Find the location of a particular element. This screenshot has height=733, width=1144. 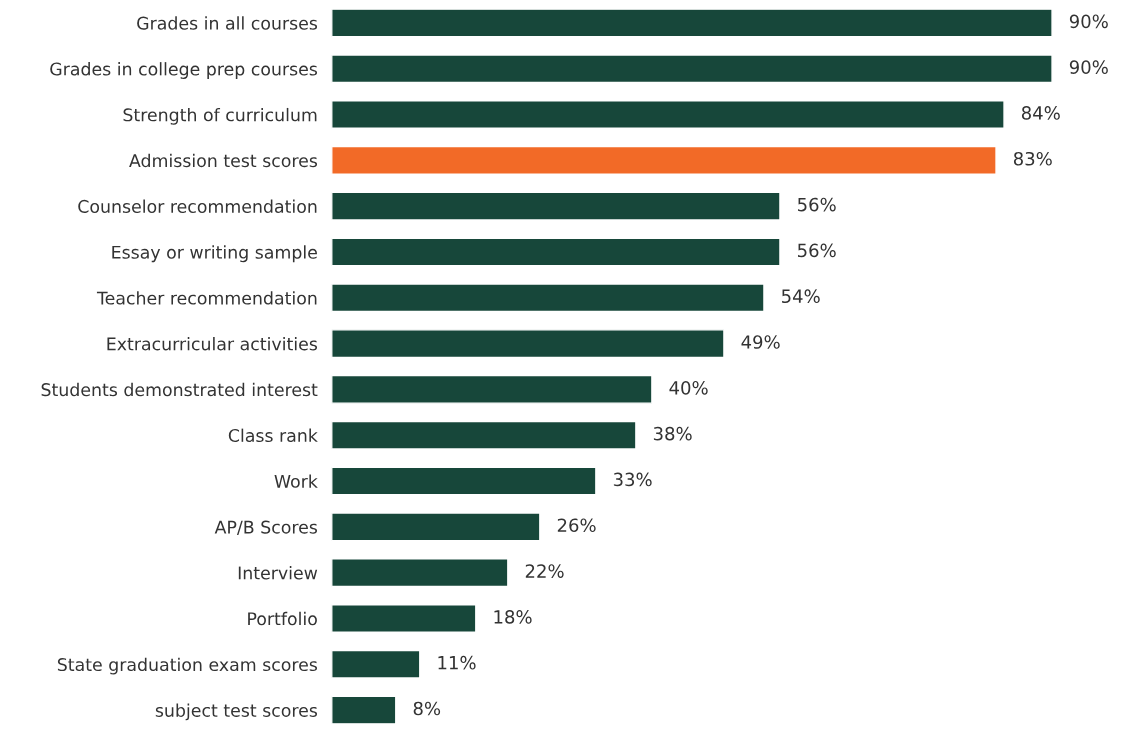

data-label: 18% is located at coordinates (513, 617).